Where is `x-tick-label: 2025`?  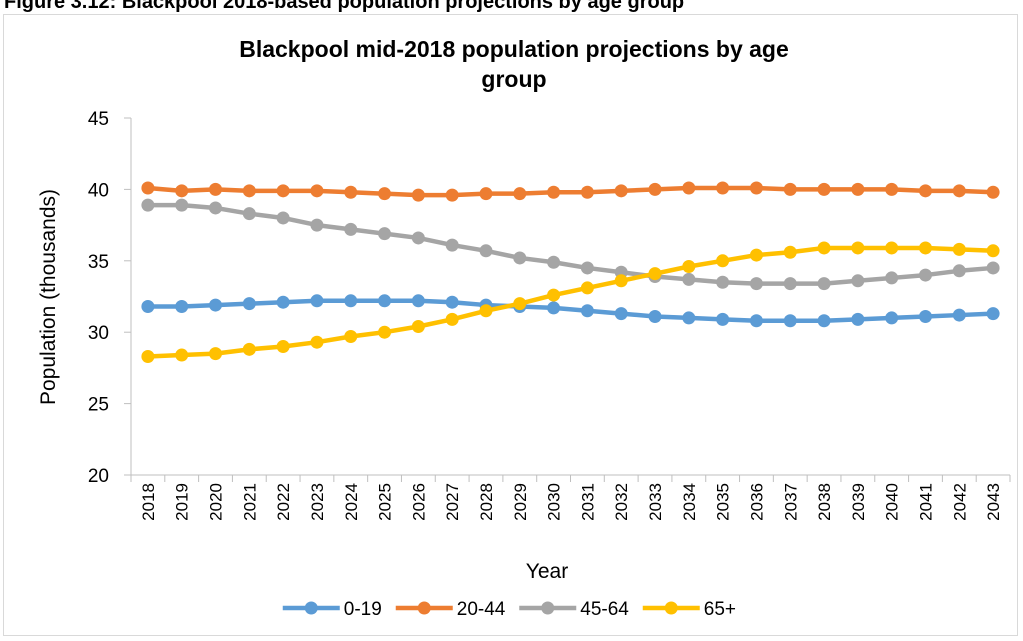 x-tick-label: 2025 is located at coordinates (385, 502).